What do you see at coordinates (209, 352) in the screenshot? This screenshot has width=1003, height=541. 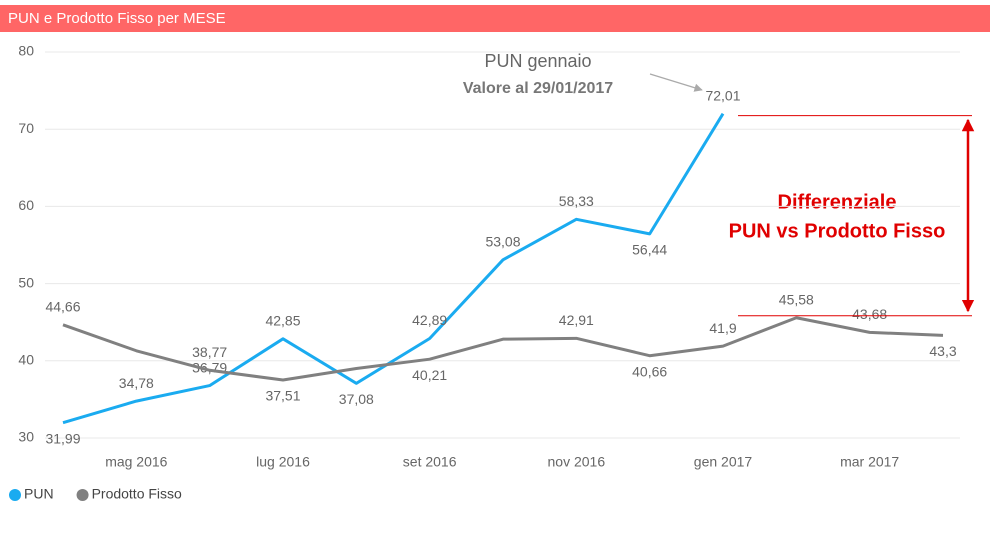 I see `data-label: 38,77` at bounding box center [209, 352].